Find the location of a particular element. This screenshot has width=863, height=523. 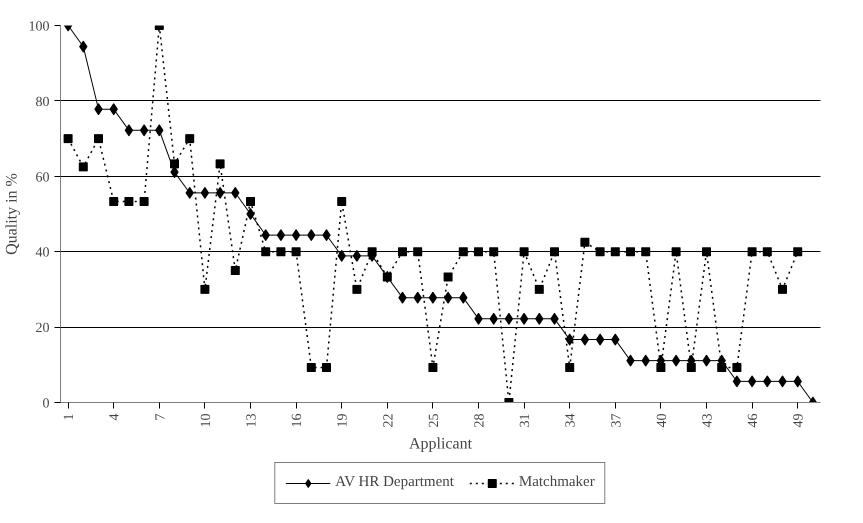

y-tick-label: 40 is located at coordinates (43, 253).